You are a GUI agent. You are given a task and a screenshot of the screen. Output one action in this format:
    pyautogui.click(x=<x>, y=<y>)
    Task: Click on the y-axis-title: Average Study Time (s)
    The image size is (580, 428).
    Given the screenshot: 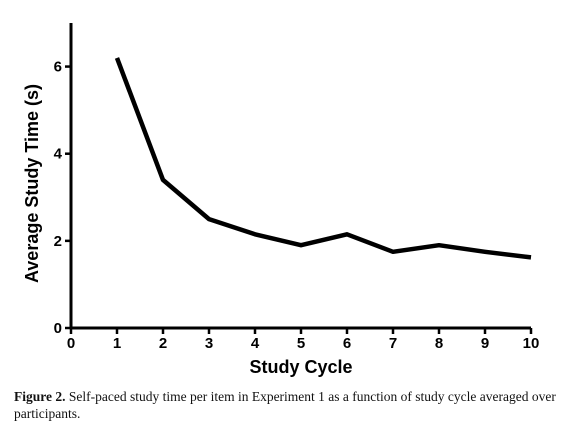 What is the action you would take?
    pyautogui.click(x=32, y=183)
    